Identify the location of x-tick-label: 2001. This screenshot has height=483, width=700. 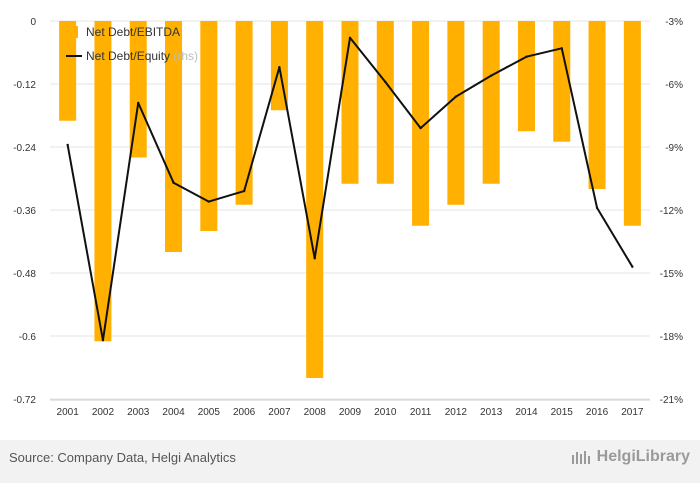
(68, 412).